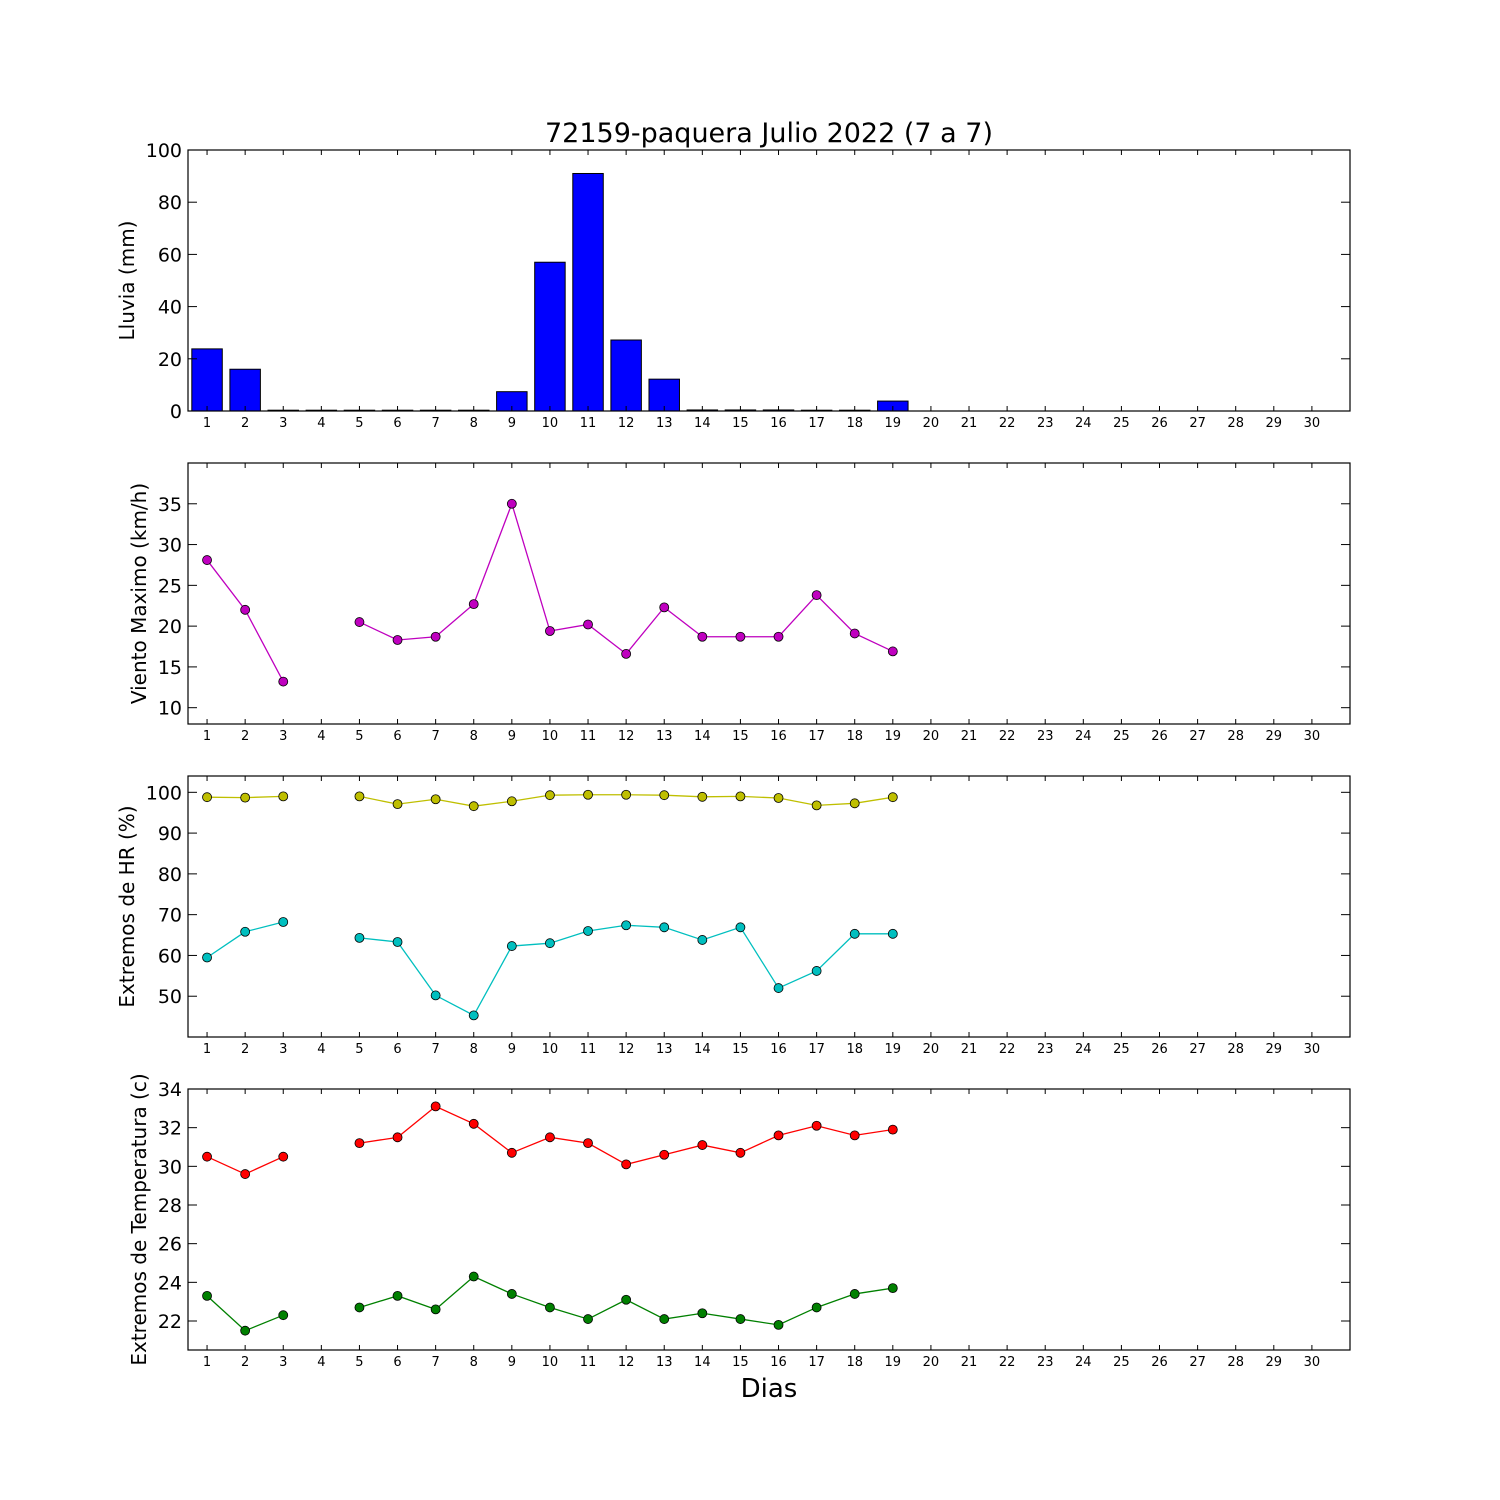 Image resolution: width=1500 pixels, height=1500 pixels. I want to click on temperature-marks, so click(550, 1218).